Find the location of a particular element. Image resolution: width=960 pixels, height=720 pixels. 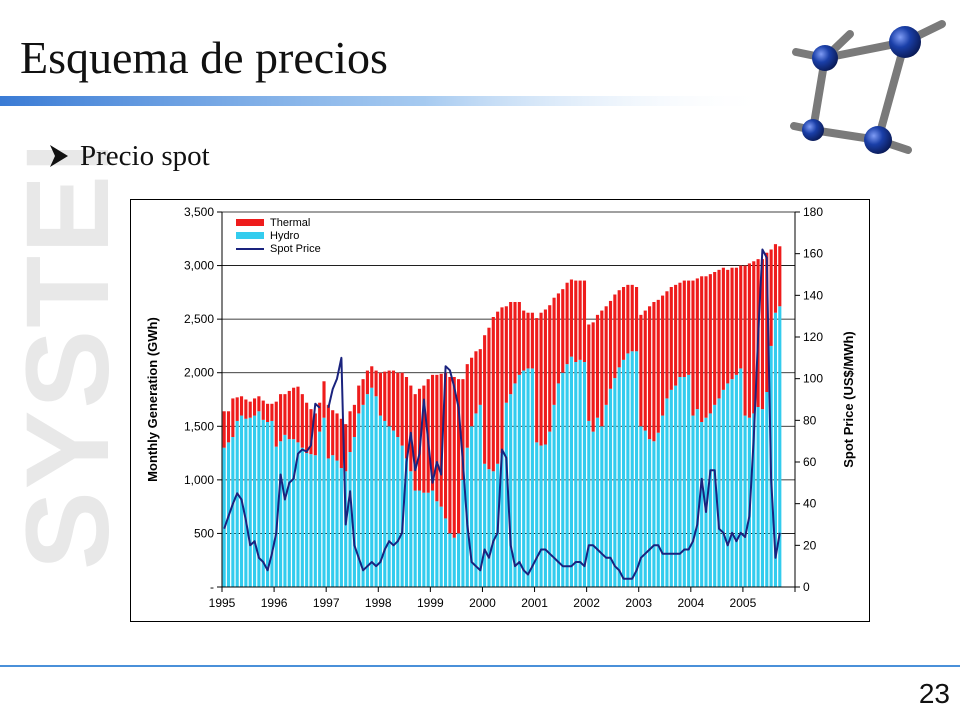

y2-tick-label: 20 is located at coordinates (810, 545).